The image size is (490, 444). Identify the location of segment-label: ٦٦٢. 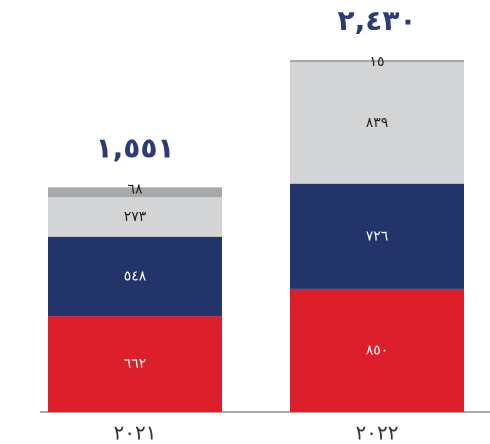
(135, 364).